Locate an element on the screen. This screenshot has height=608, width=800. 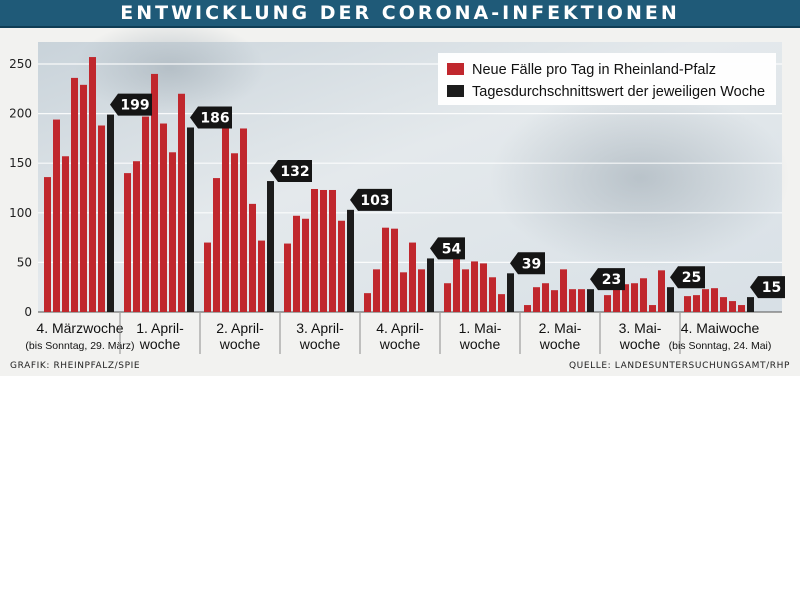
y-tick-label: 100 is located at coordinates (20, 213).